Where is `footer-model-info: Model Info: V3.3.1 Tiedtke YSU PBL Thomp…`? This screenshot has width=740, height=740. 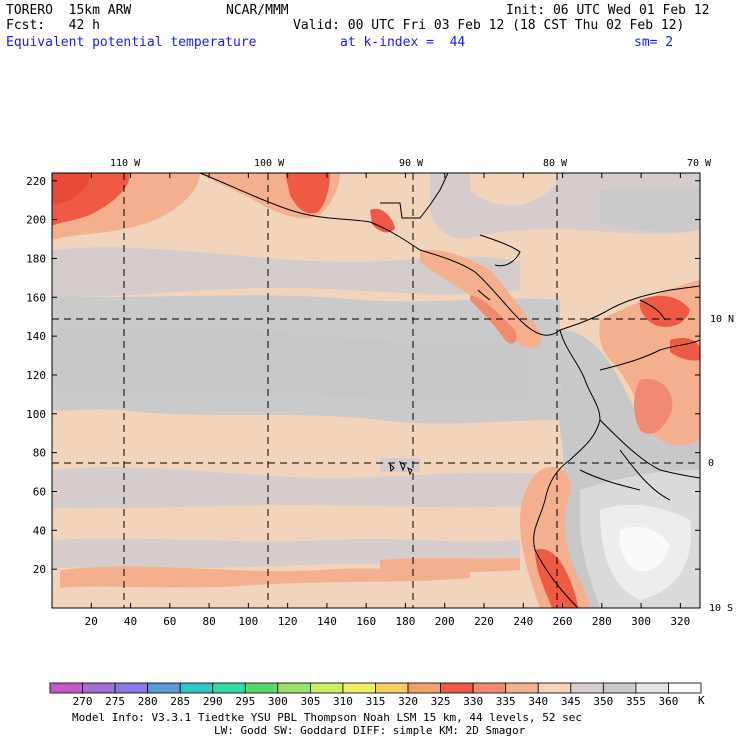
footer-model-info: Model Info: V3.3.1 Tiedtke YSU PBL Thomp… is located at coordinates (327, 717).